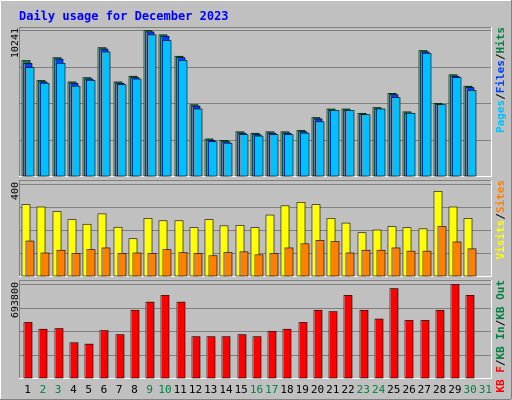  What do you see at coordinates (287, 353) in the screenshot?
I see `bar-kbytes-day-18-outline` at bounding box center [287, 353].